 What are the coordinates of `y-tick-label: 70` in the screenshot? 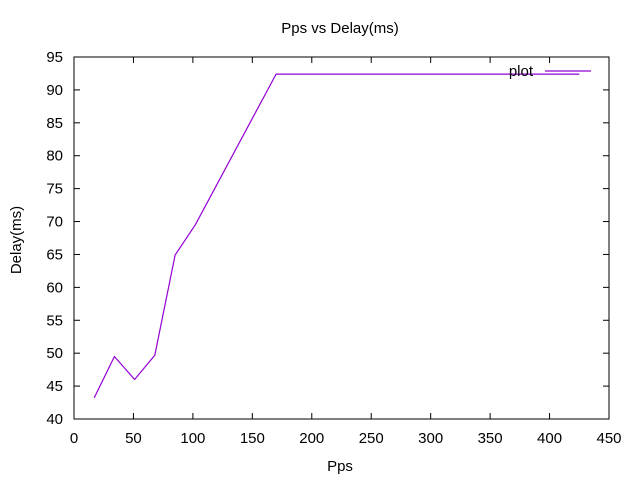 It's located at (54, 222).